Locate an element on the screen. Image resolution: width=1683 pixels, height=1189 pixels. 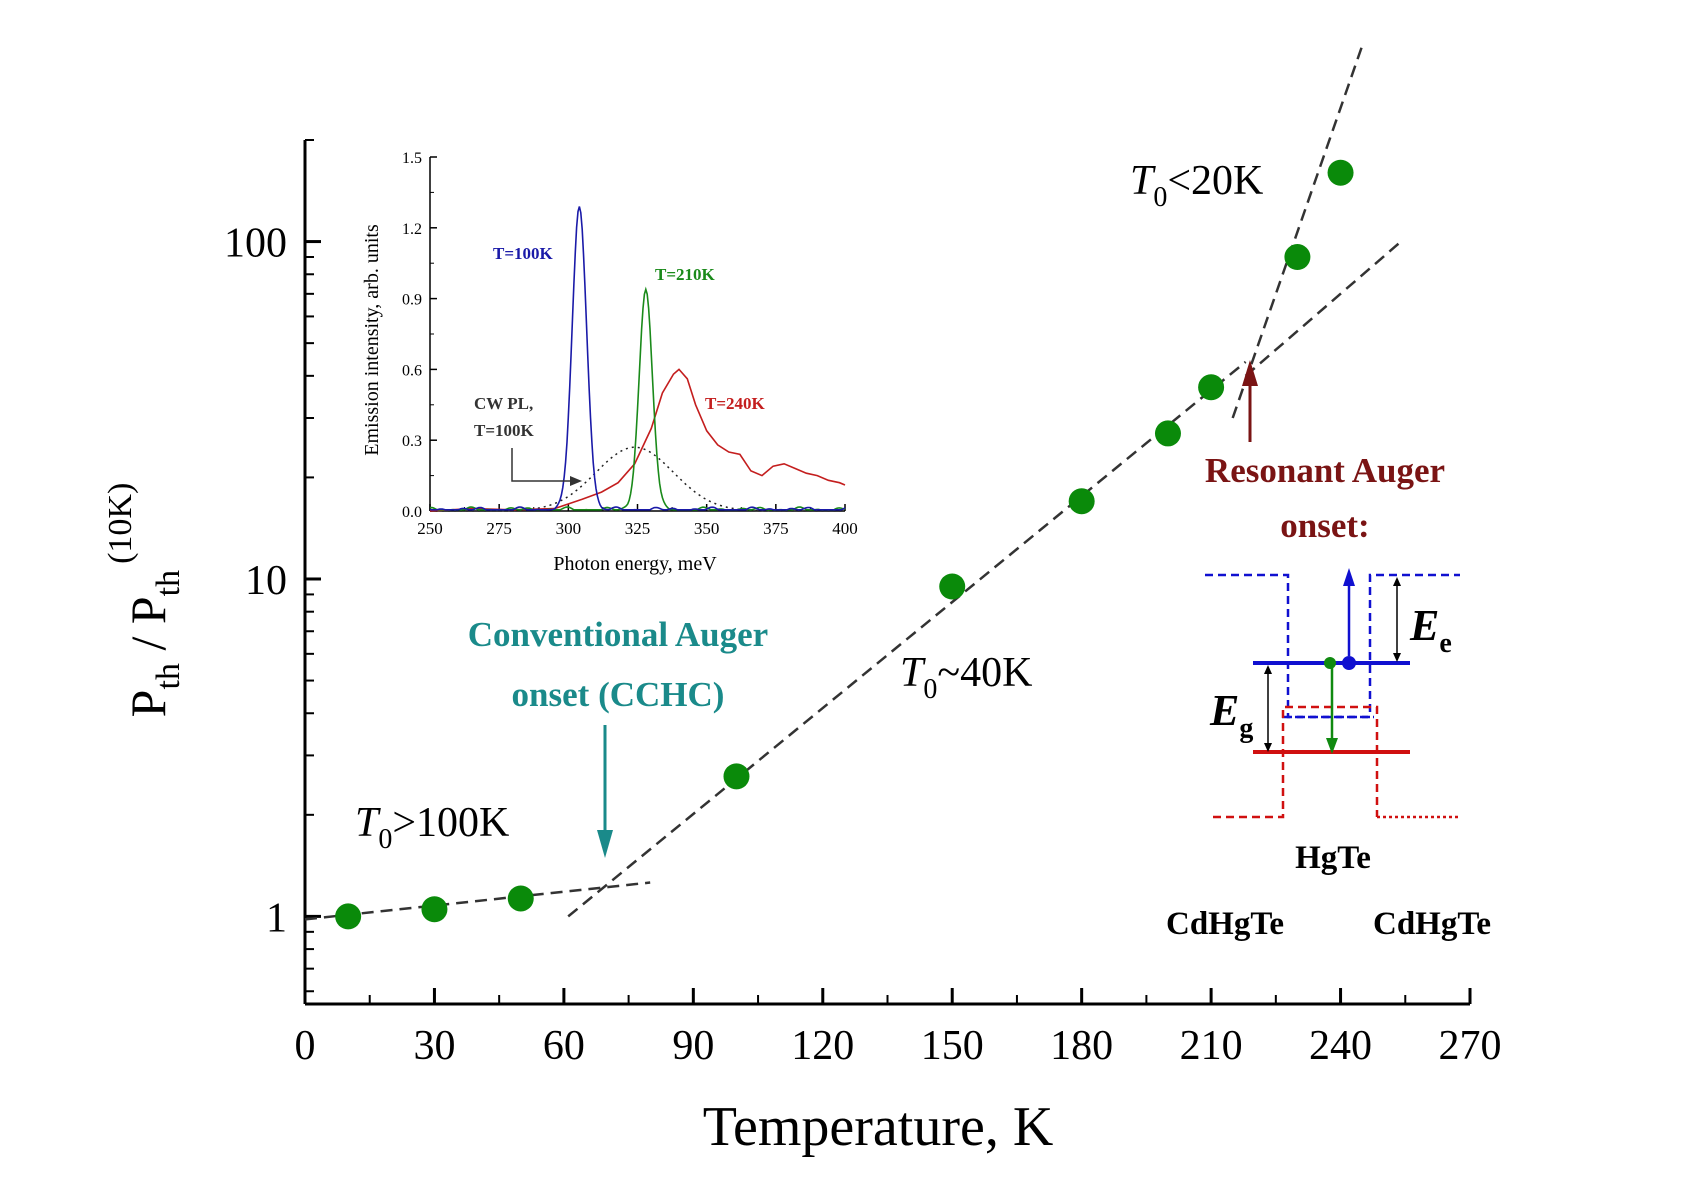
ee-arrow-top is located at coordinates (1397, 581).